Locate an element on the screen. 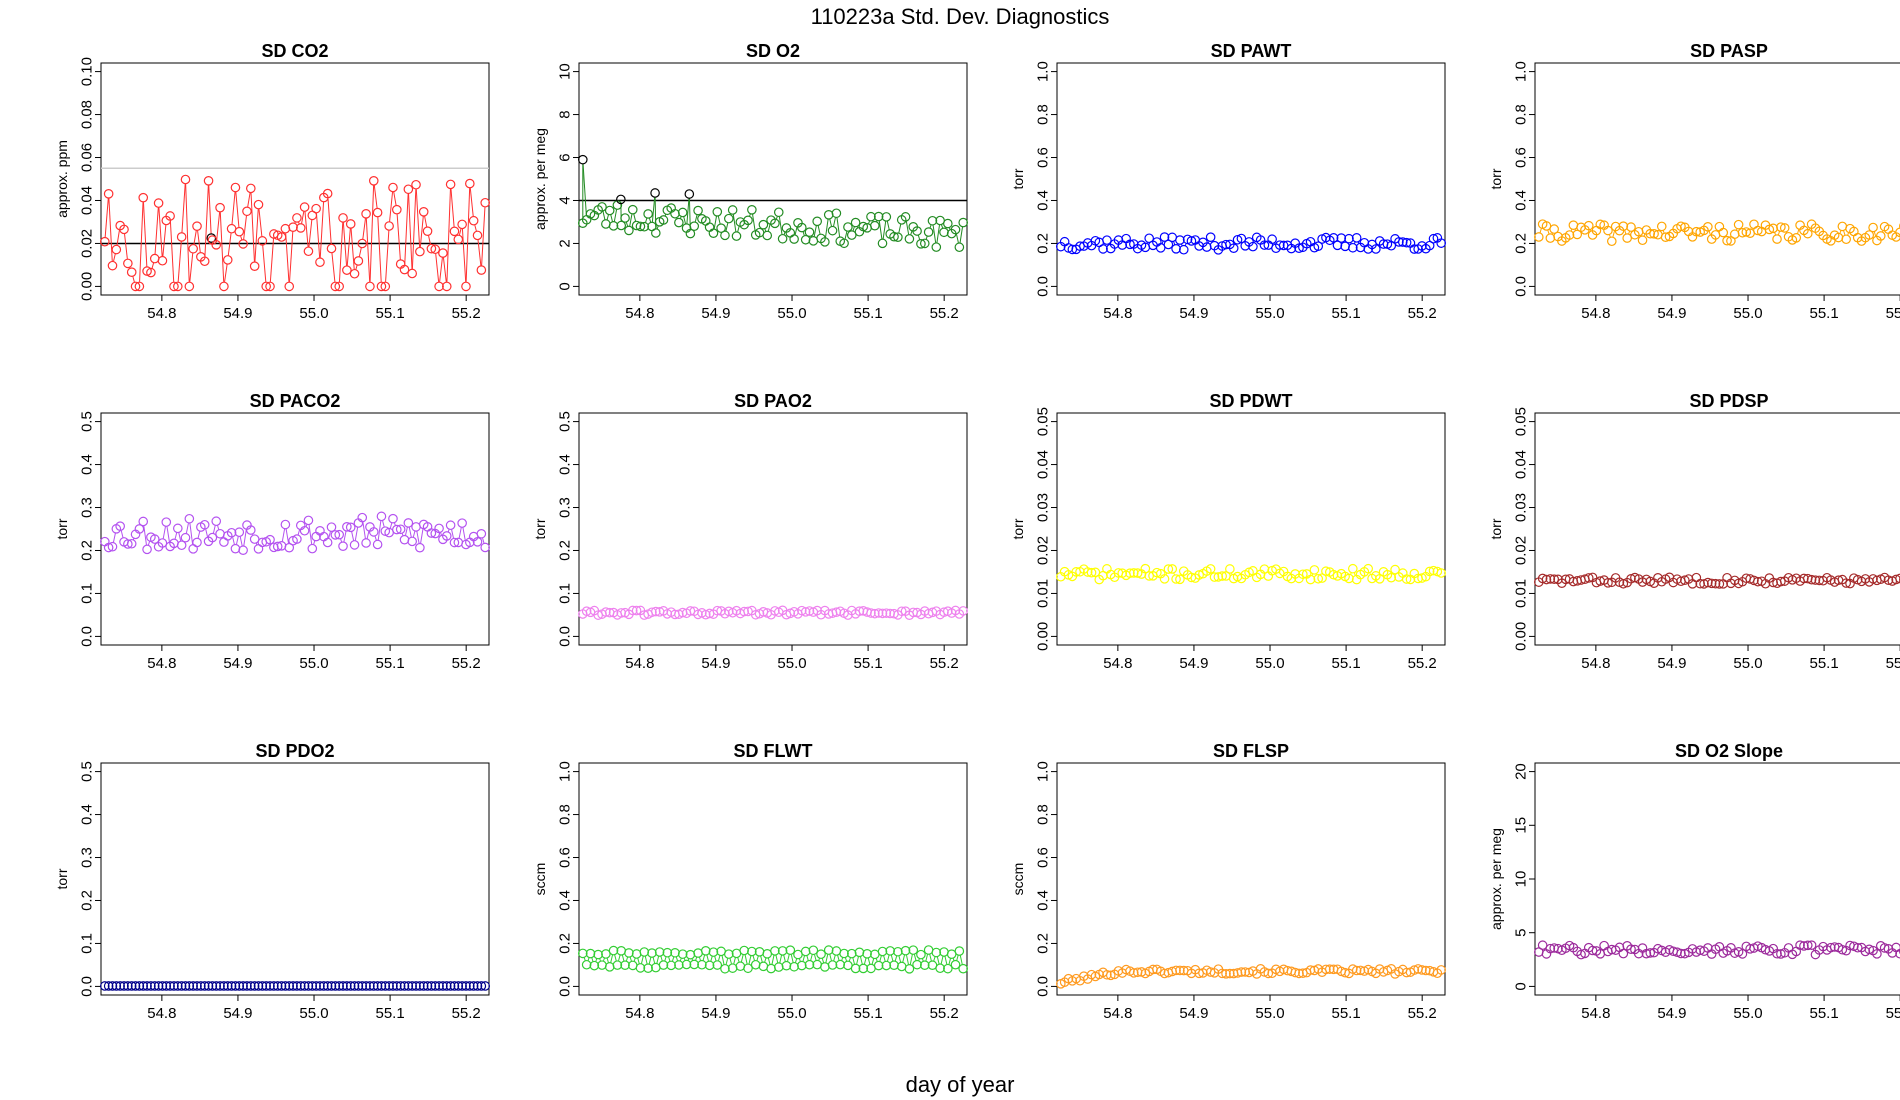 The height and width of the screenshot is (1100, 1900). y-tick-label: 0.06 is located at coordinates (87, 157).